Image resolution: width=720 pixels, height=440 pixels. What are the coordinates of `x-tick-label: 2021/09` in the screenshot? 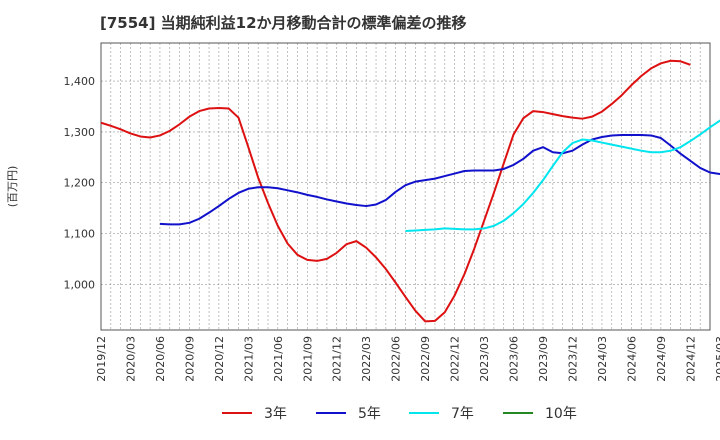 It's located at (307, 359).